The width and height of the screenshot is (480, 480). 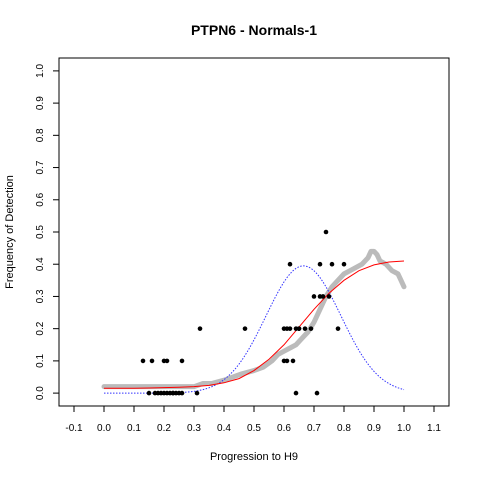 What do you see at coordinates (74, 428) in the screenshot?
I see `x-tick-label: -0.1` at bounding box center [74, 428].